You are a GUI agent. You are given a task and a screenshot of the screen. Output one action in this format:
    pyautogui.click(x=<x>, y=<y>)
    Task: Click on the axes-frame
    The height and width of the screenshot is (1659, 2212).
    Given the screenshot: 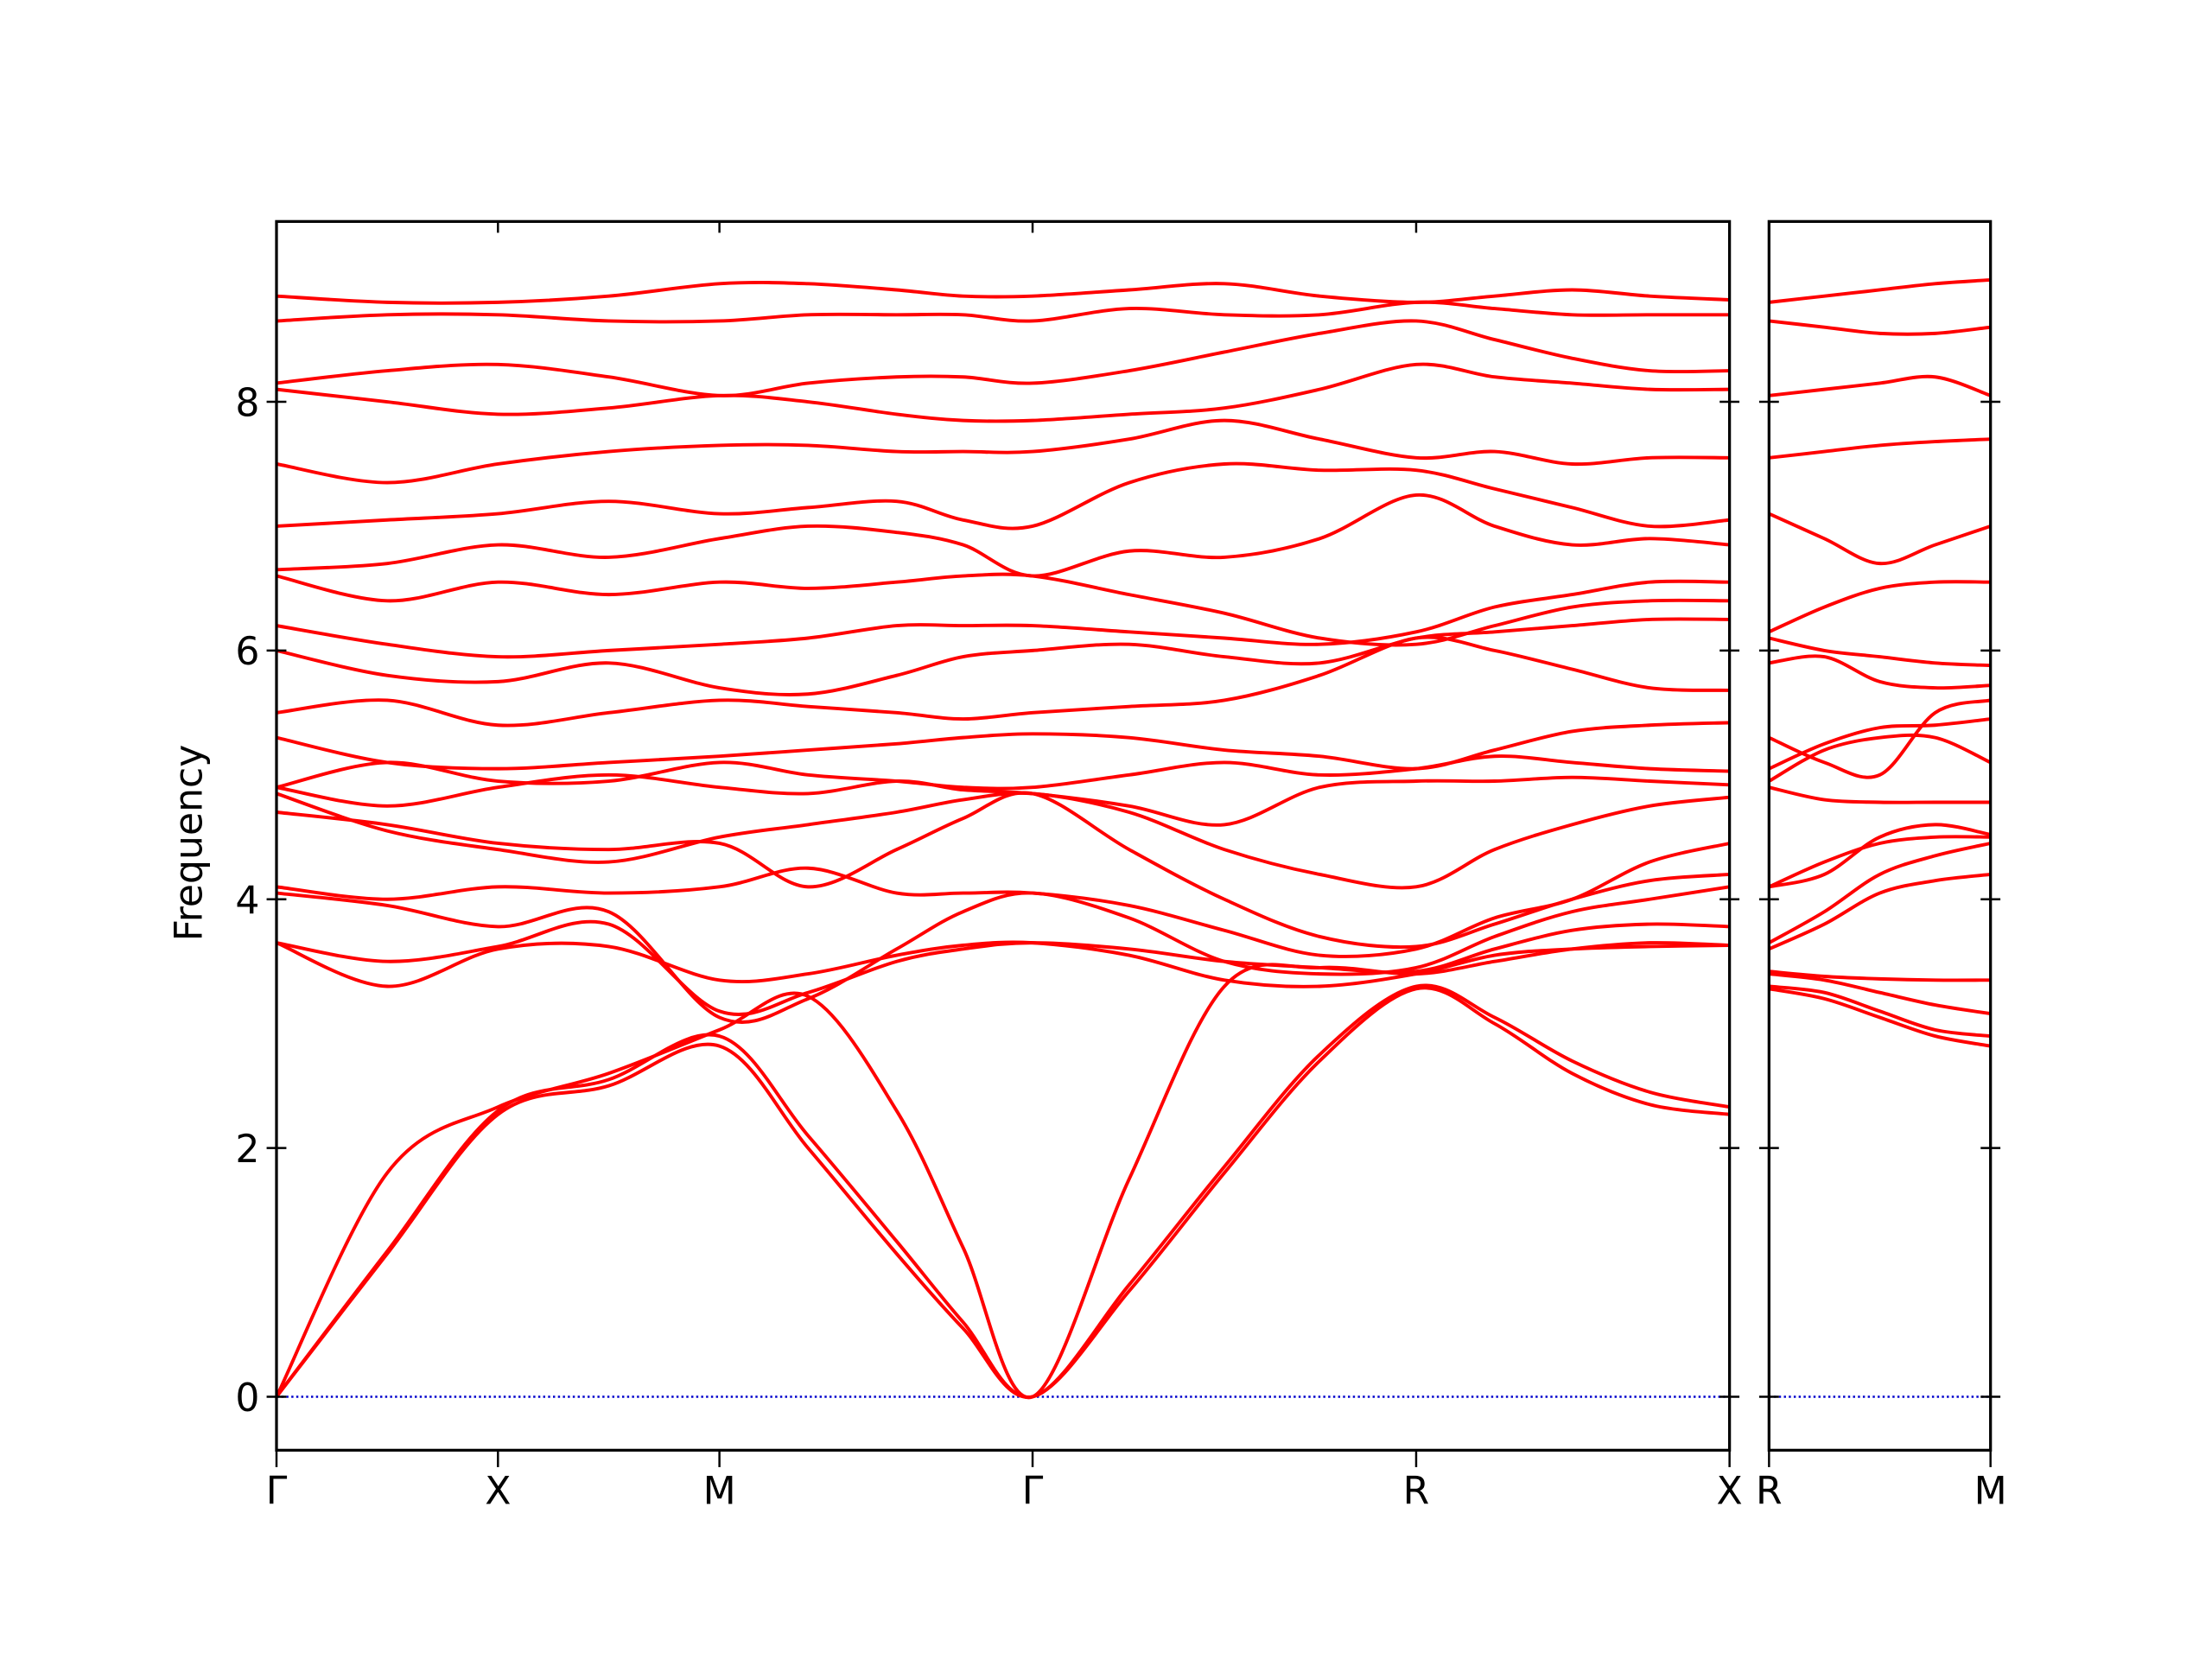 What is the action you would take?
    pyautogui.click(x=1880, y=835)
    